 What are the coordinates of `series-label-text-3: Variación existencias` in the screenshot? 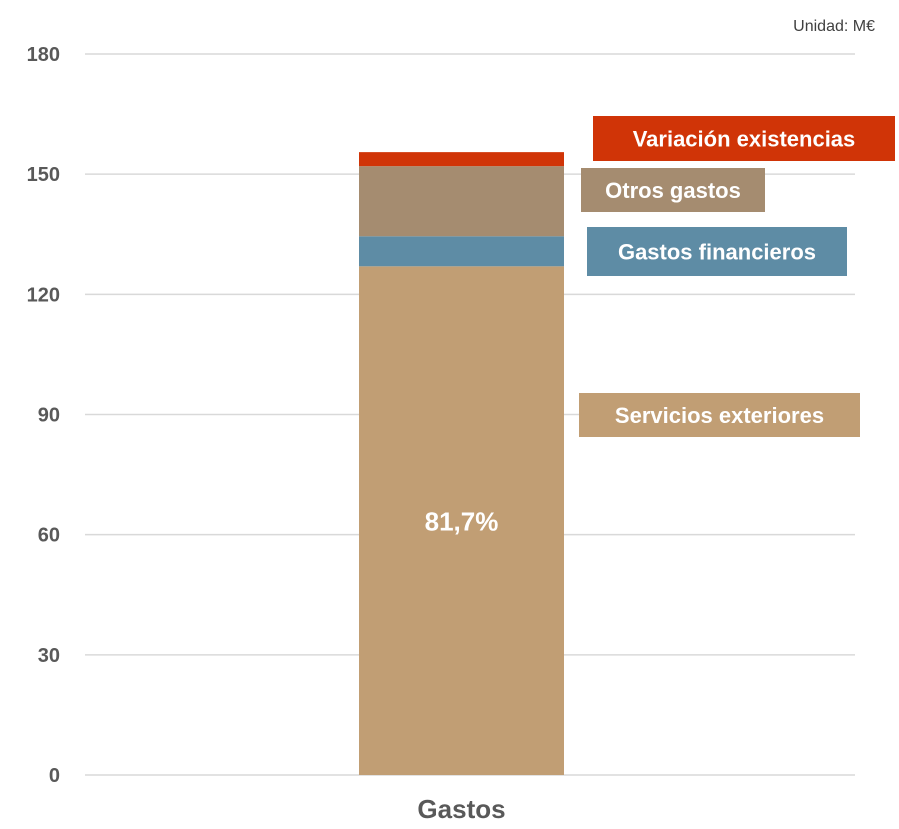 It's located at (744, 139).